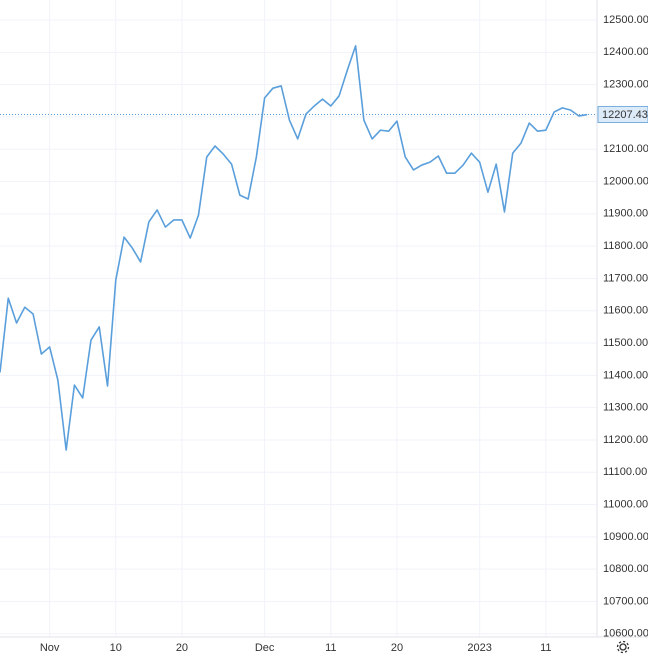 The height and width of the screenshot is (660, 648). I want to click on y-tick-label: 11500.00, so click(625, 343).